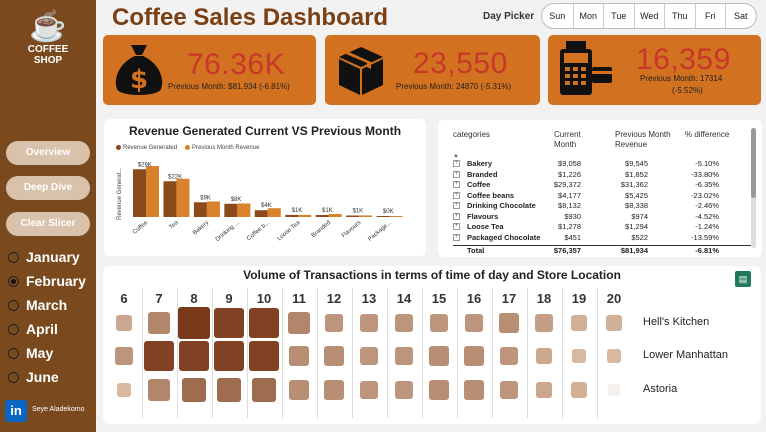 The image size is (766, 432). I want to click on day-thu: Thu, so click(679, 16).